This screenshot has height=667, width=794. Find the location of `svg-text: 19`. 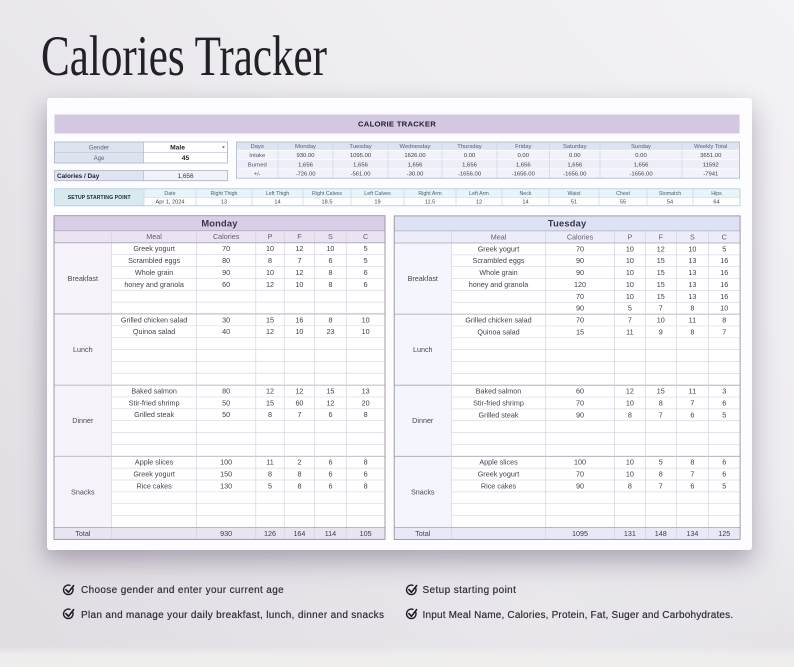

svg-text: 19 is located at coordinates (377, 202).